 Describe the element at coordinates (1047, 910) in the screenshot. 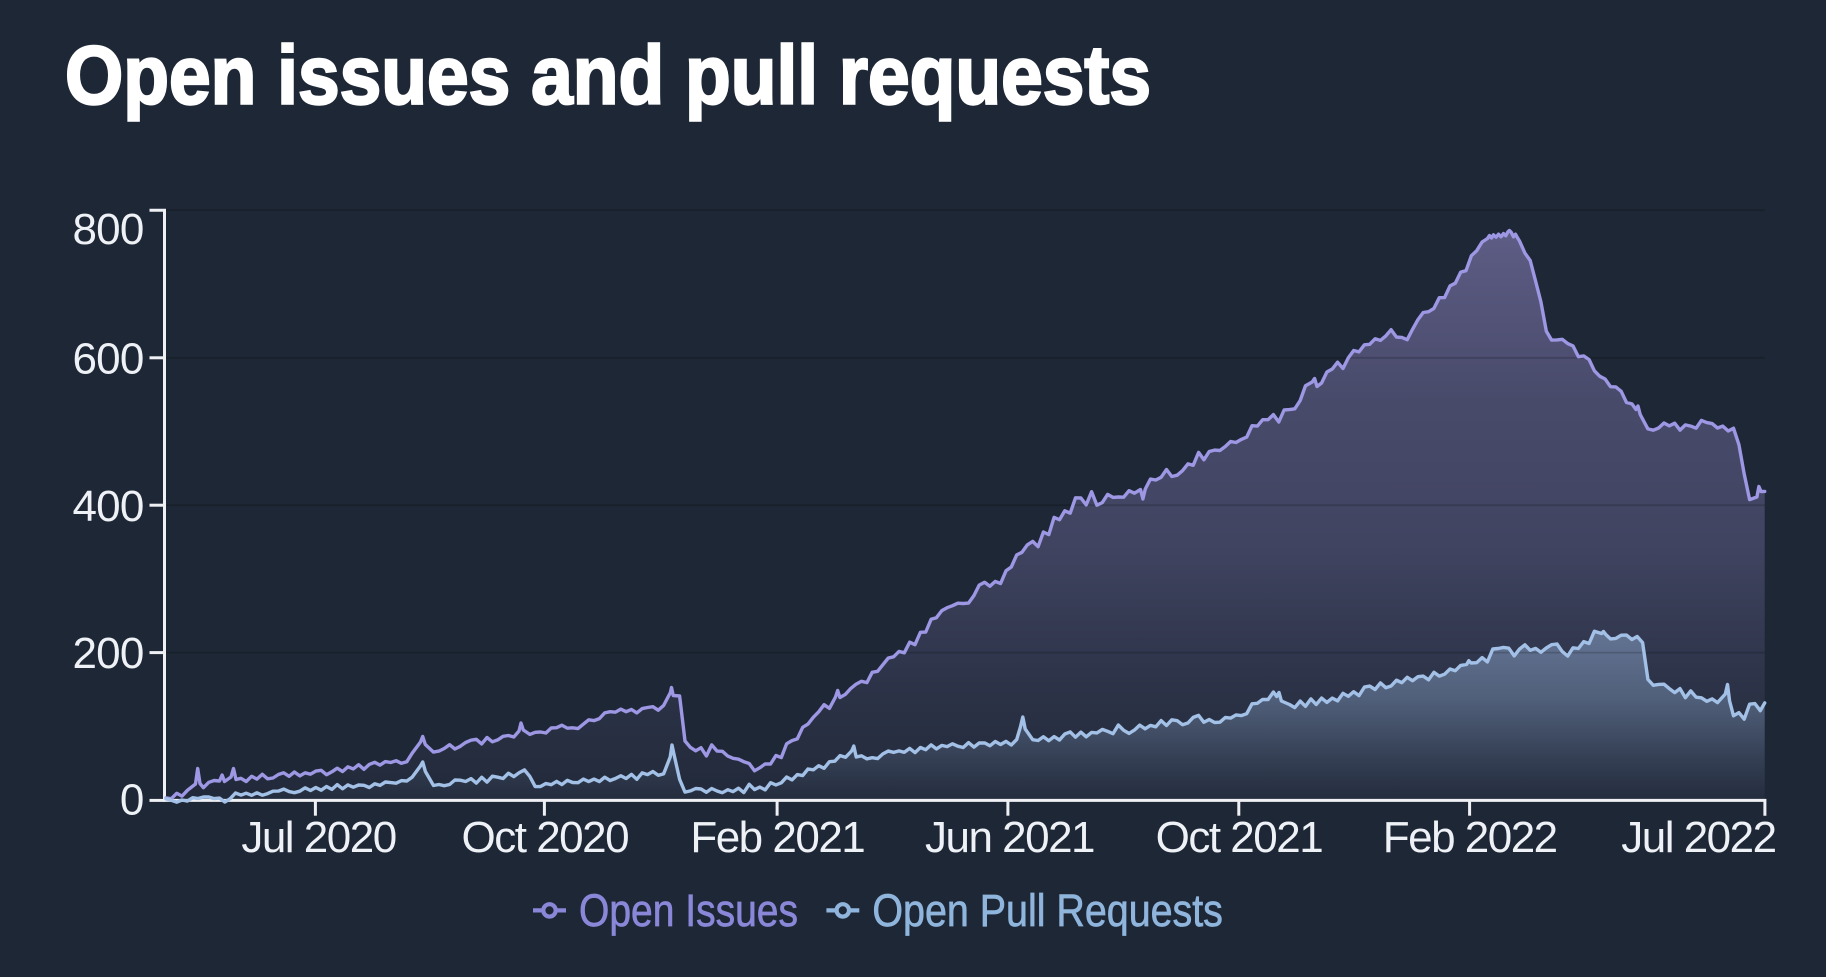

I see `svg-text: Open Pull Requests` at that location.